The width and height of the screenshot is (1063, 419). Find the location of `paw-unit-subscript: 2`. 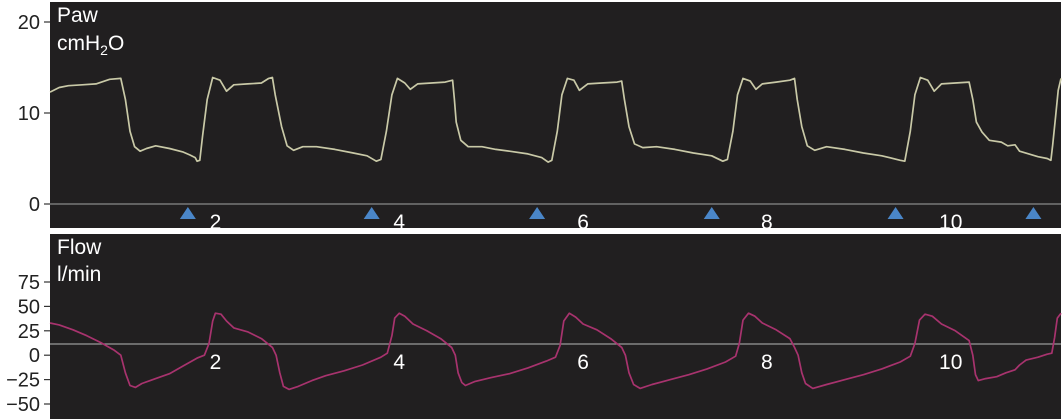

paw-unit-subscript: 2 is located at coordinates (104, 50).